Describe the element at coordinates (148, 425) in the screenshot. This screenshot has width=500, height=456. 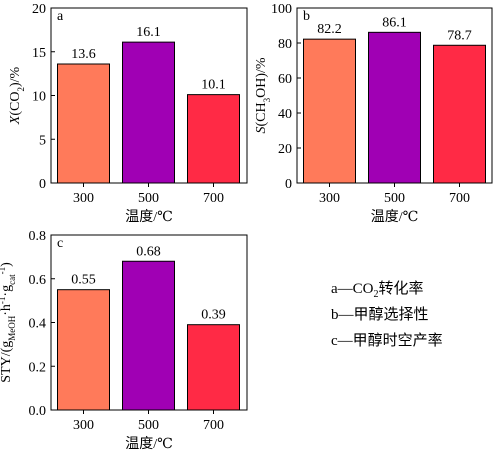
I see `x-tick-label-c-1: 500` at that location.